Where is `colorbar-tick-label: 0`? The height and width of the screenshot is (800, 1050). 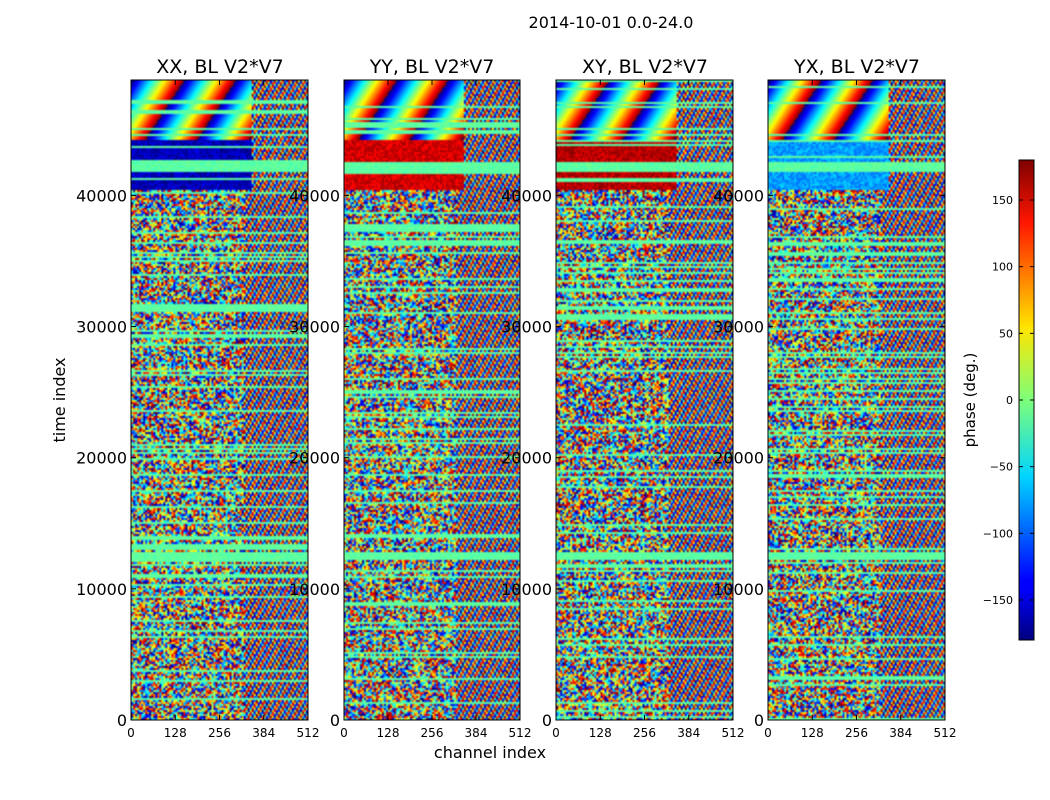
colorbar-tick-label: 0 is located at coordinates (1009, 400).